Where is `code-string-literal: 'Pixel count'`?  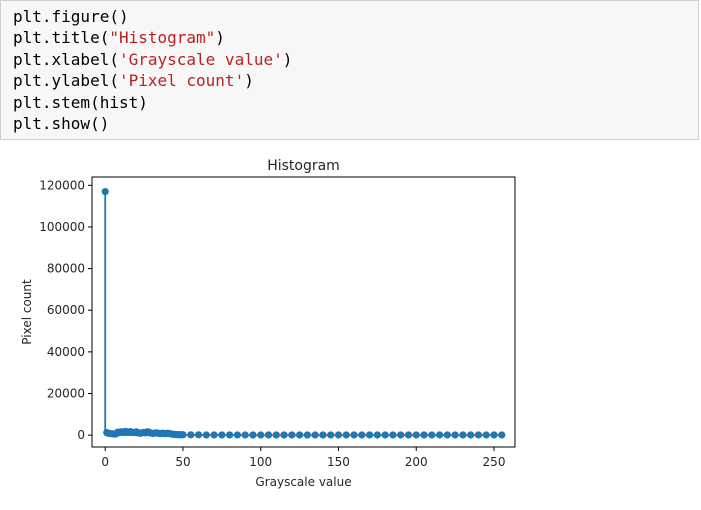
code-string-literal: 'Pixel count' is located at coordinates (181, 81).